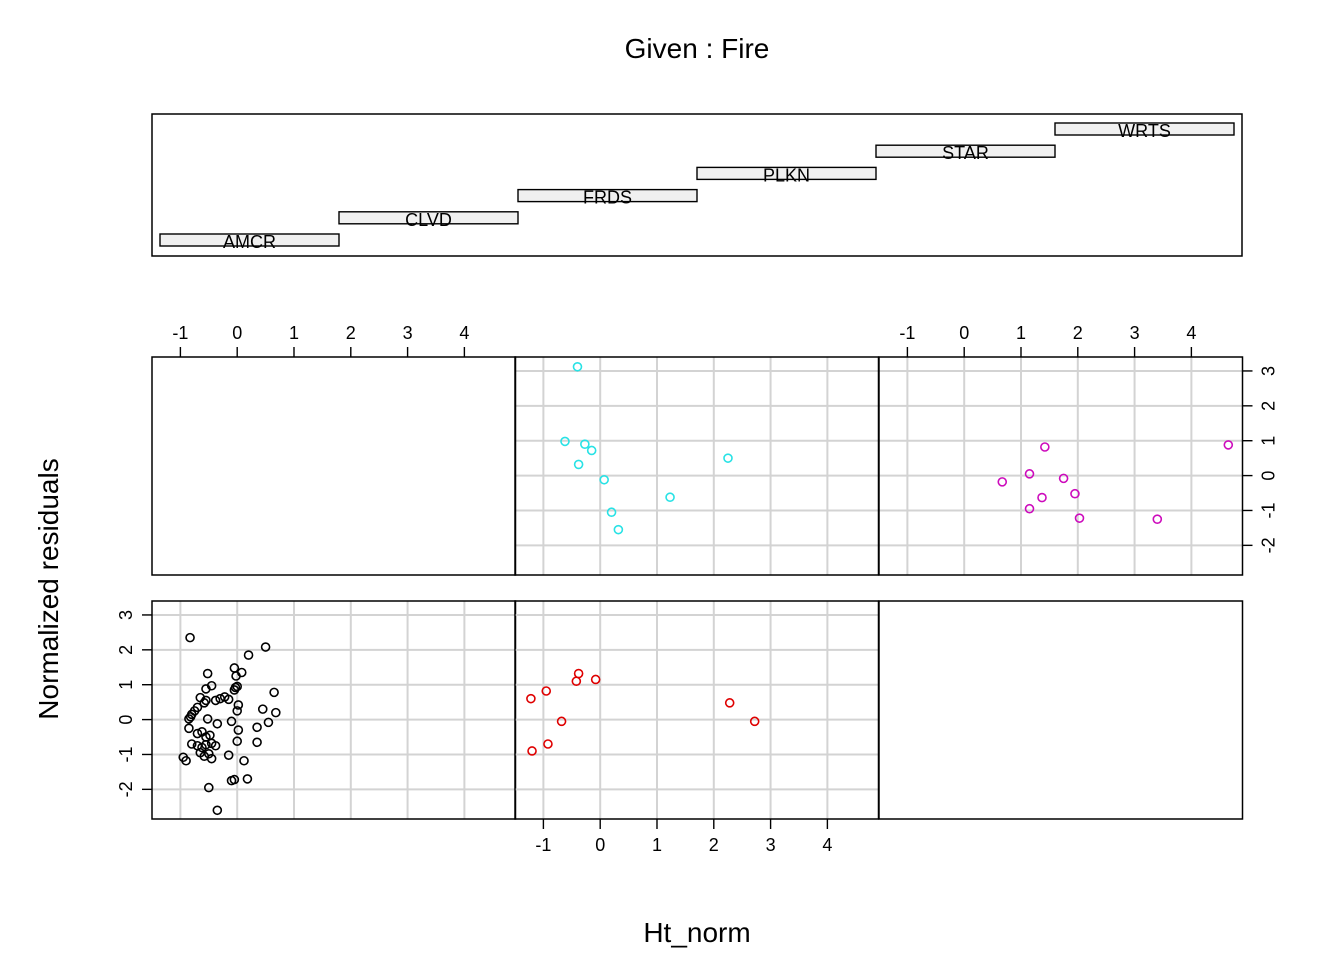  I want to click on panel-wrts, so click(1061, 710).